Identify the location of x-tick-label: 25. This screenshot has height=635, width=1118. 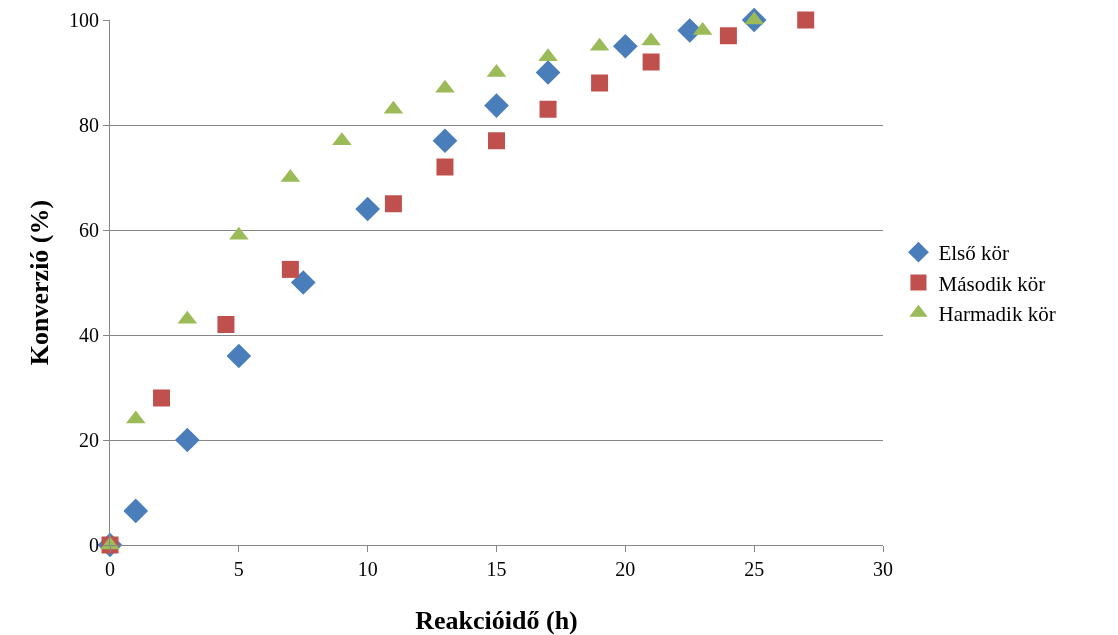
(754, 569).